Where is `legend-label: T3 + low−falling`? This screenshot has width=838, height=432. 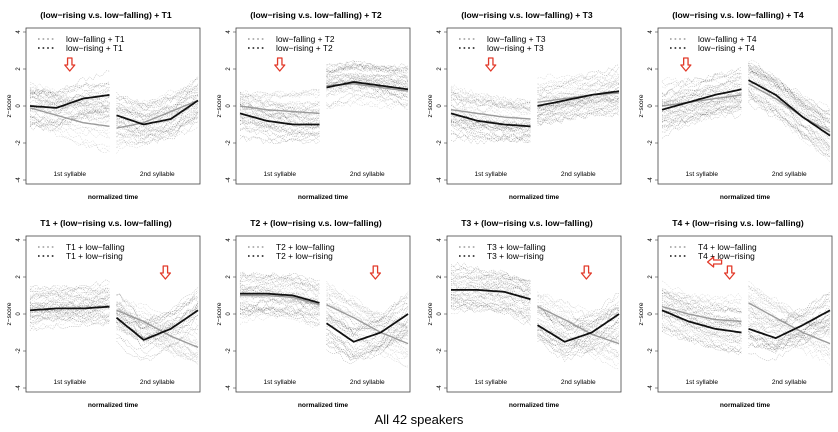
legend-label: T3 + low−falling is located at coordinates (516, 247).